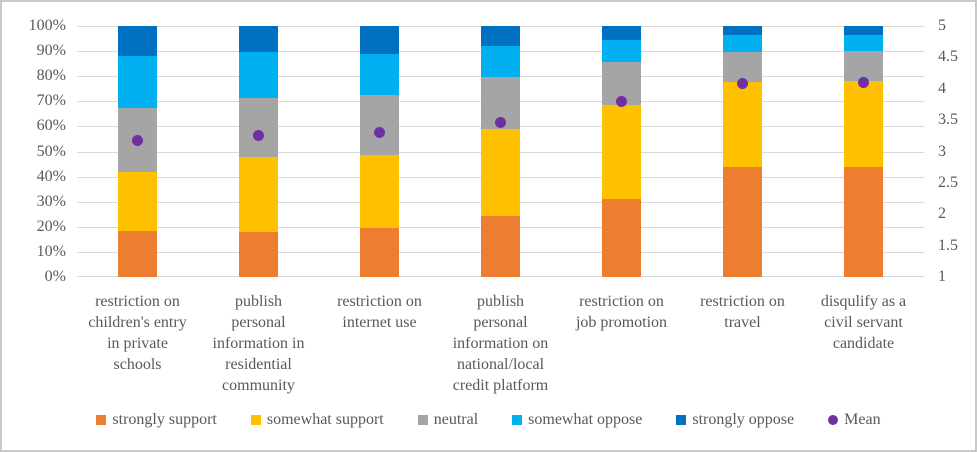  I want to click on primary-axis-tick-label: 0%, so click(55, 276).